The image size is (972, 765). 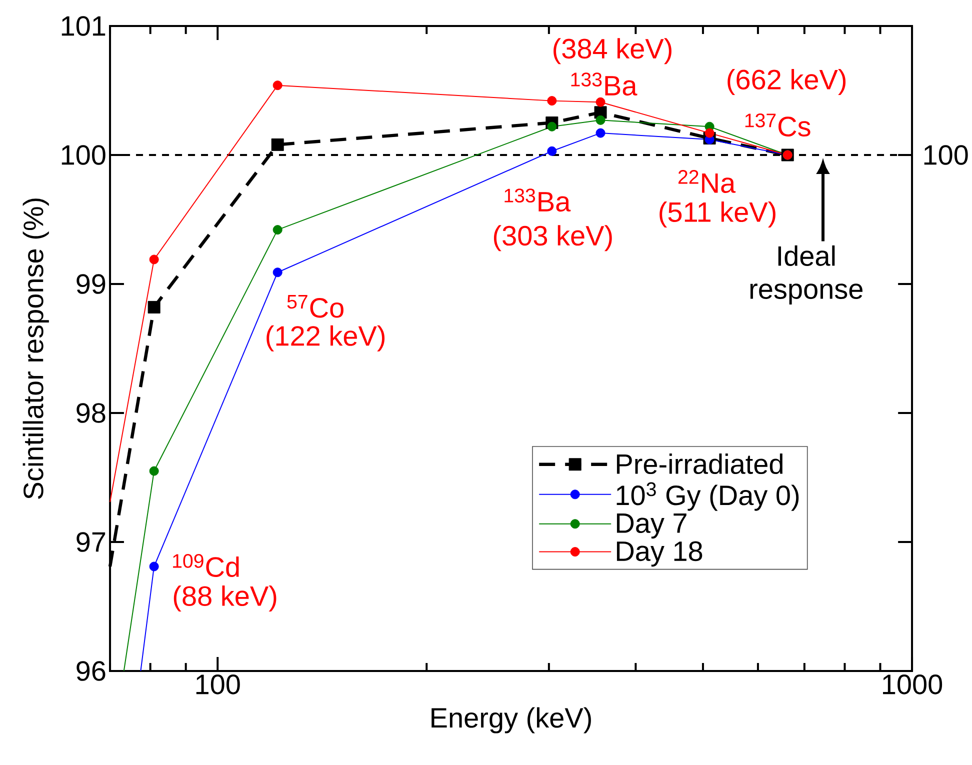 What do you see at coordinates (659, 554) in the screenshot?
I see `legend-label: Day 18` at bounding box center [659, 554].